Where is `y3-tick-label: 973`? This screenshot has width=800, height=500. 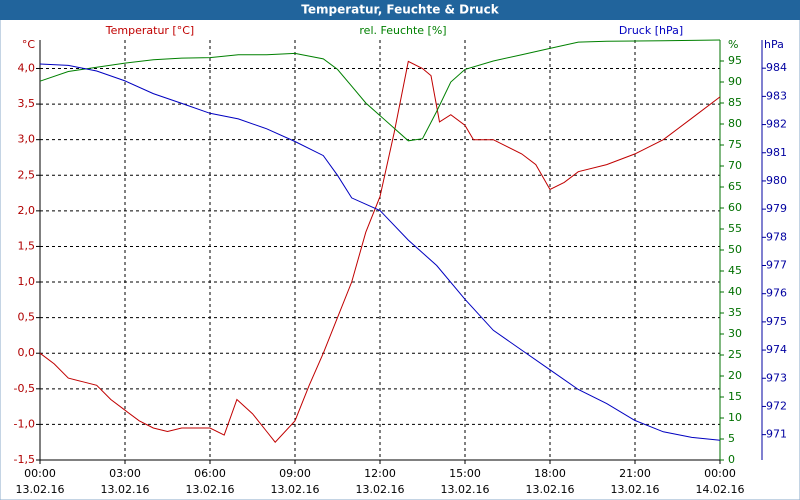 y3-tick-label: 973 is located at coordinates (776, 377).